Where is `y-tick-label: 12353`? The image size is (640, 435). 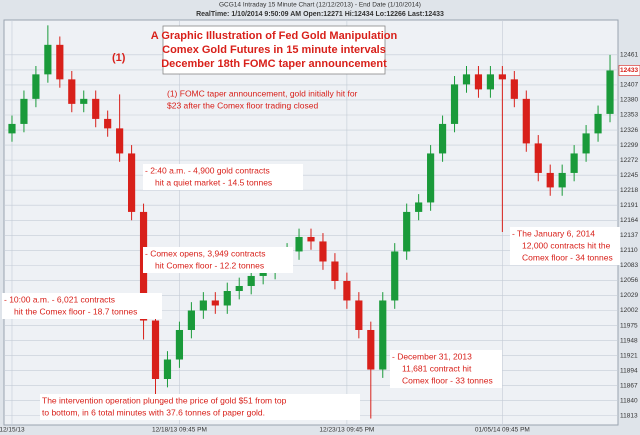
y-tick-label: 12353 is located at coordinates (629, 115).